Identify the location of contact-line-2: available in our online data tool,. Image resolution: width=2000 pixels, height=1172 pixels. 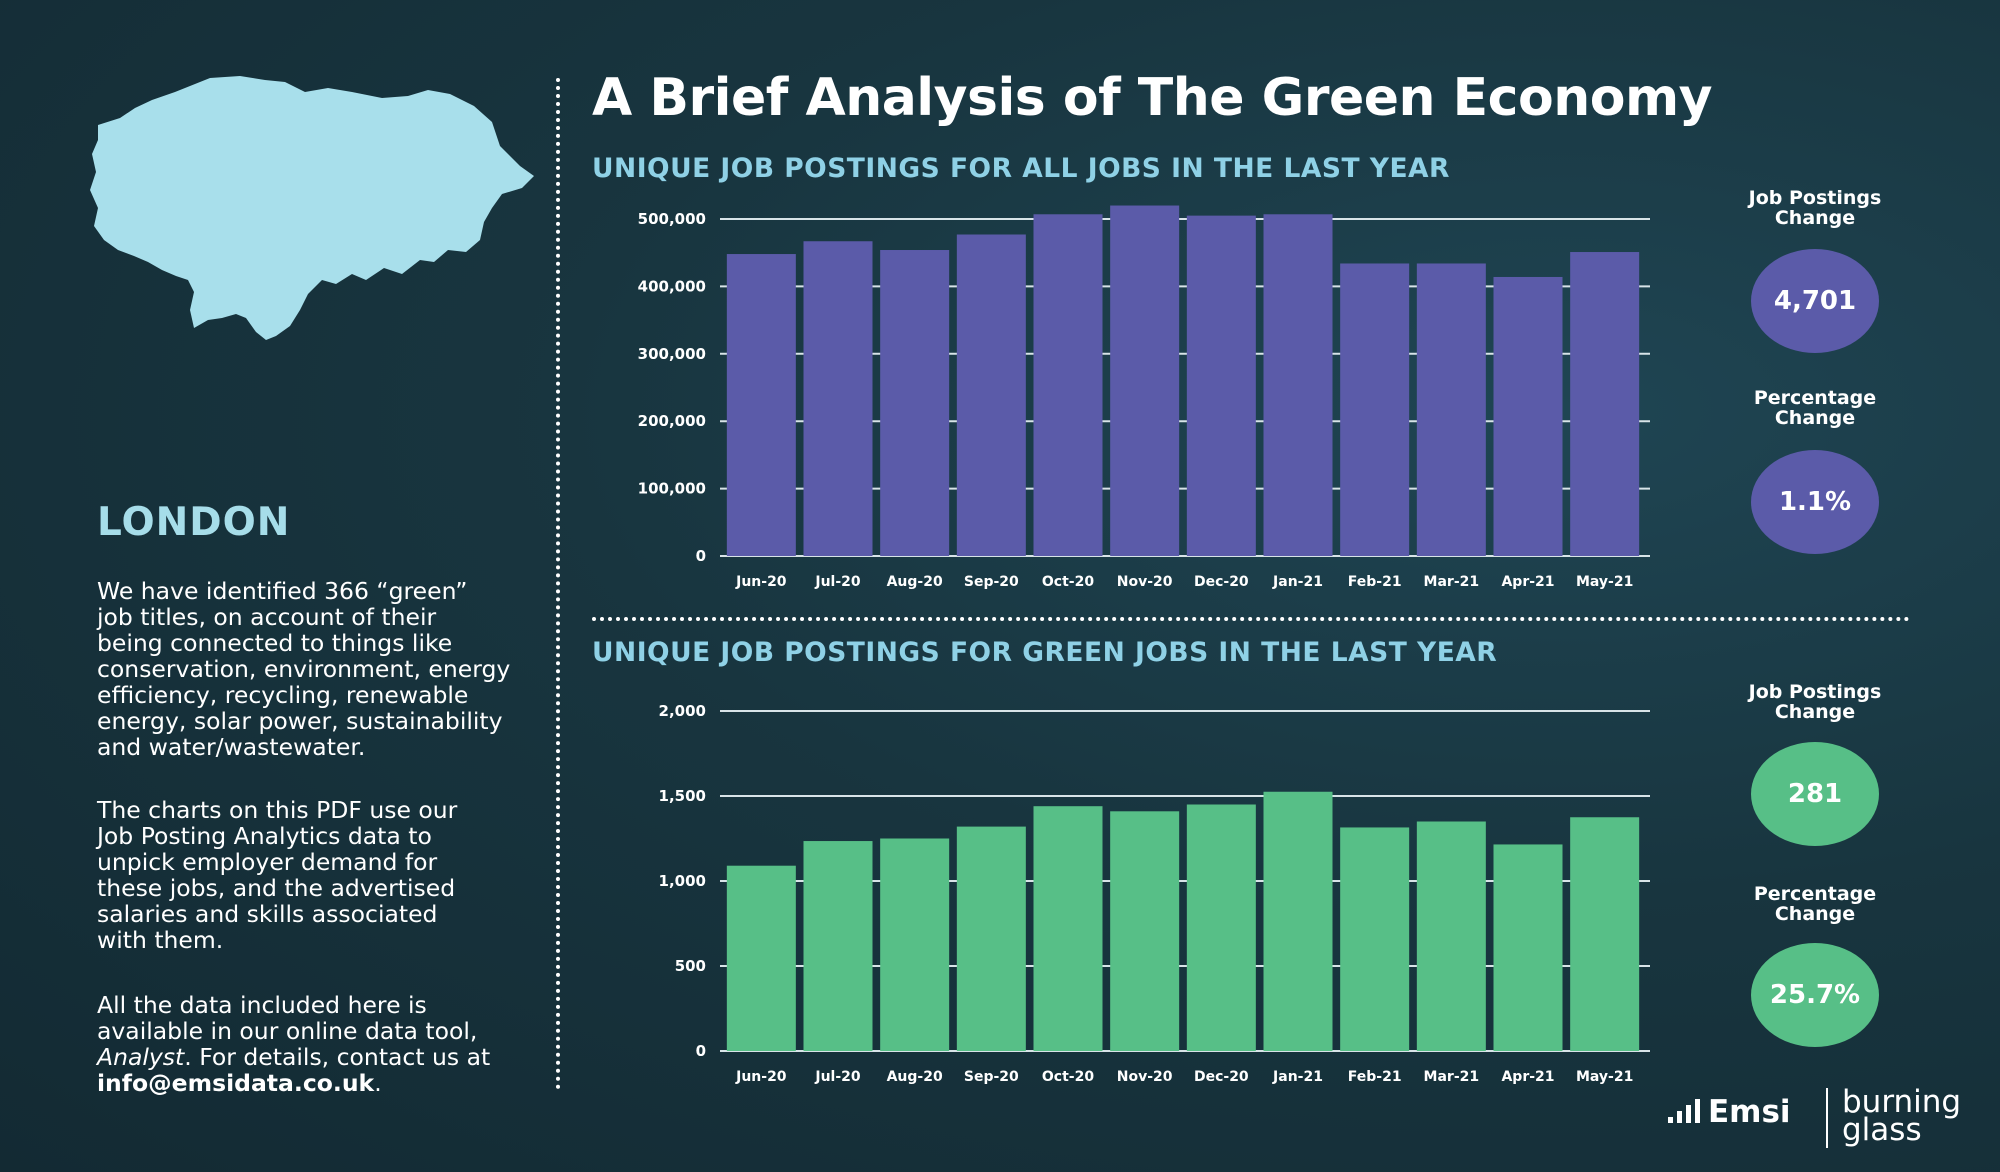
(287, 1031).